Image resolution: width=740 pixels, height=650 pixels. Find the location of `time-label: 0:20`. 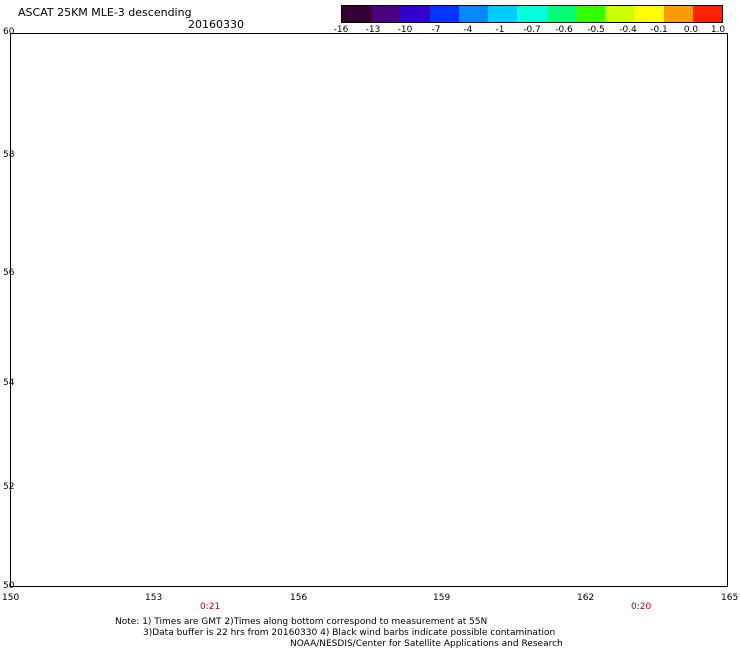

time-label: 0:20 is located at coordinates (641, 607).